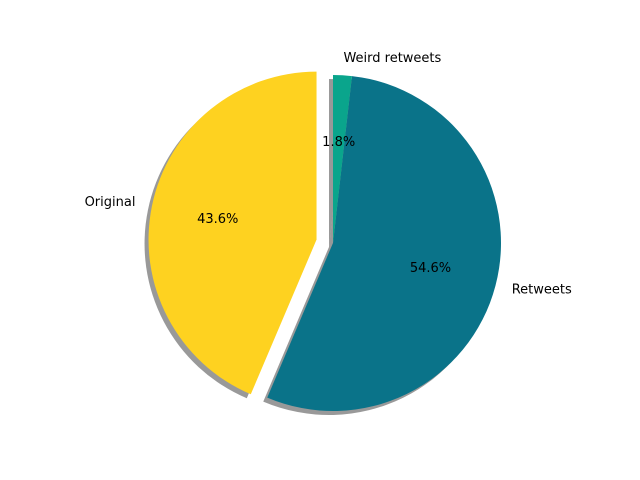  I want to click on slice-label-retweets: Retweets, so click(542, 290).